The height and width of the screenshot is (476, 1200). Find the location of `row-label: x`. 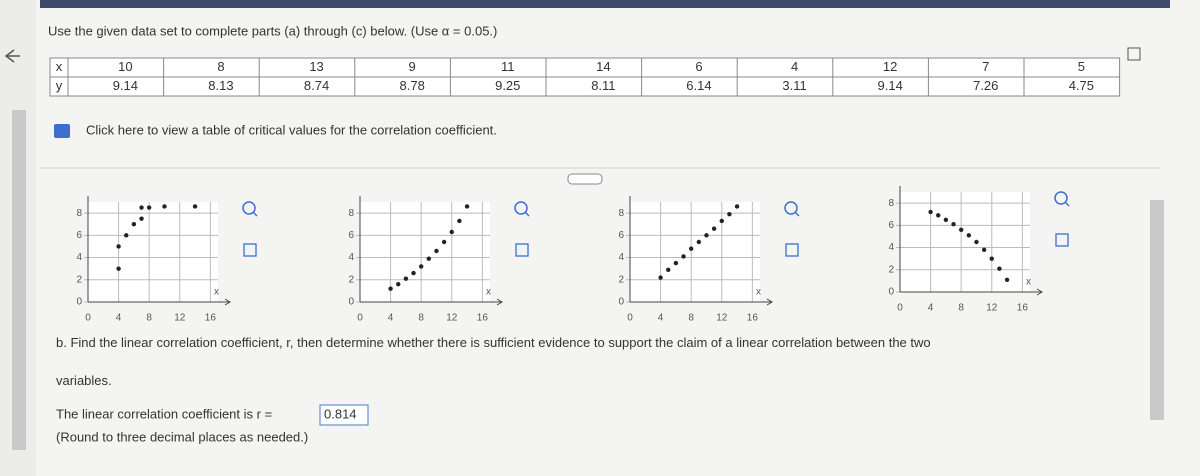

row-label: x is located at coordinates (59, 66).